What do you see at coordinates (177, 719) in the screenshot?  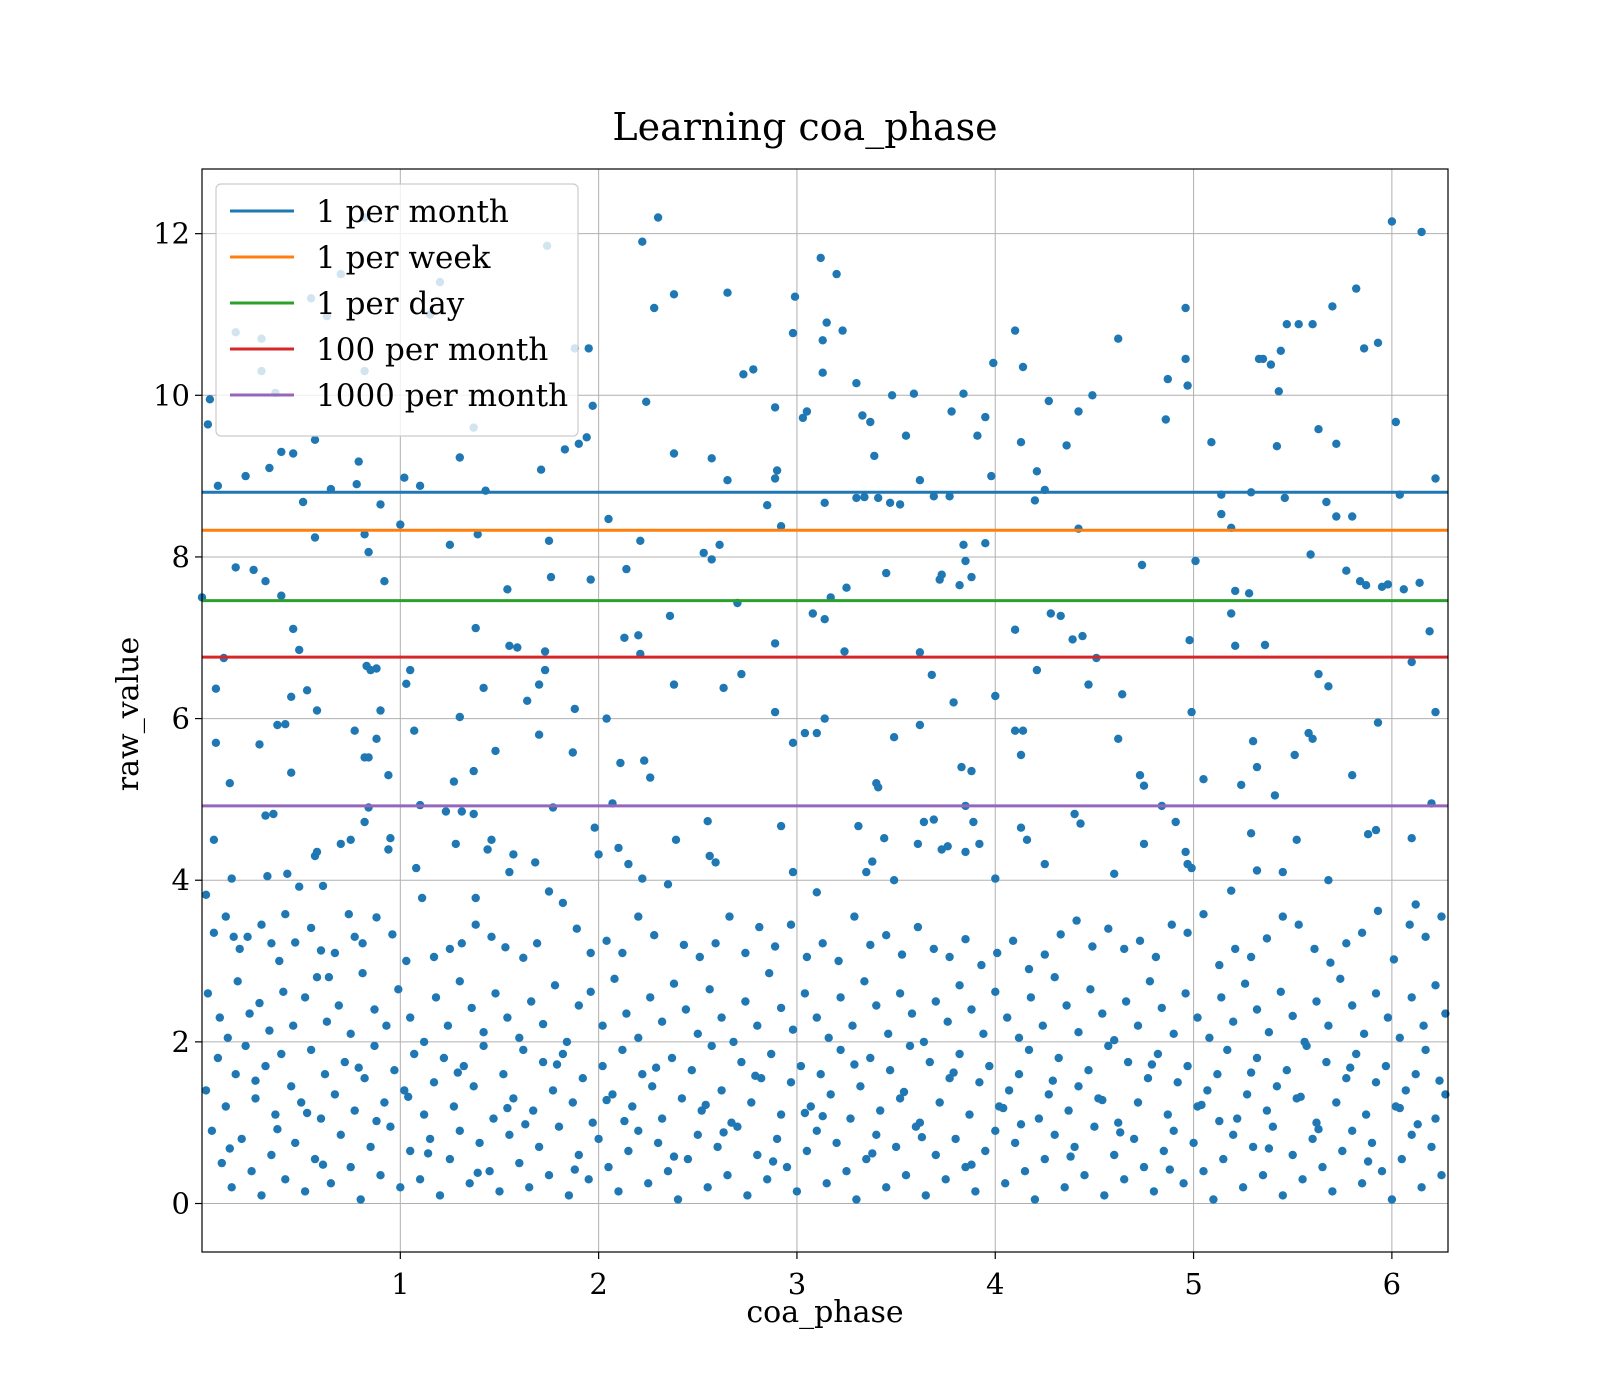 I see `y-axis-ticks: 0 2 4 6 8 10 12` at bounding box center [177, 719].